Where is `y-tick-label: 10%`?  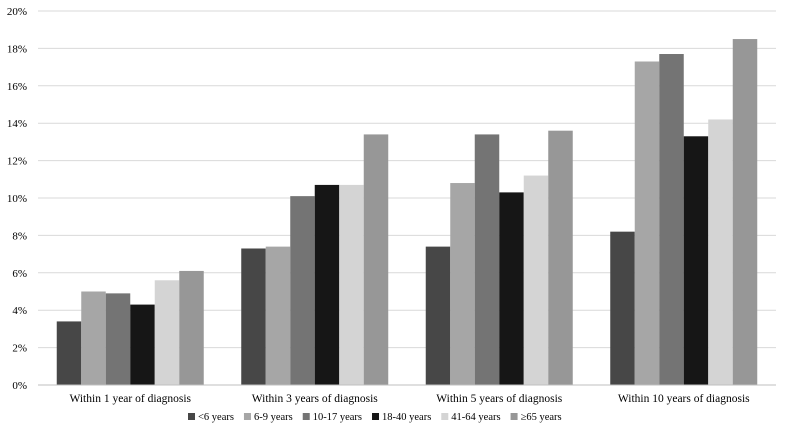 y-tick-label: 10% is located at coordinates (17, 199).